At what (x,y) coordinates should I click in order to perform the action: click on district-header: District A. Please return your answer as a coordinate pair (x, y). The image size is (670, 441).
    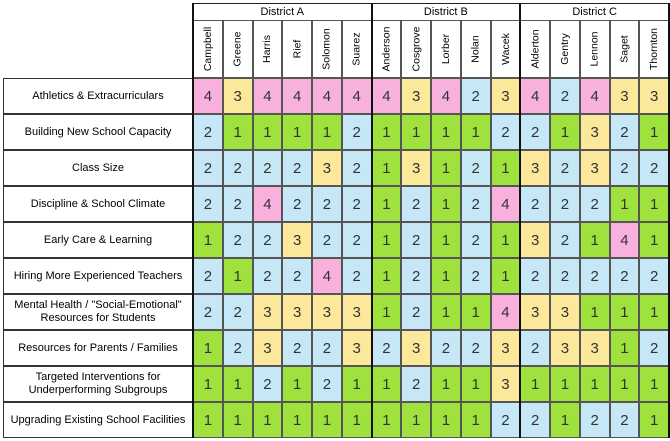
    Looking at the image, I should click on (282, 11).